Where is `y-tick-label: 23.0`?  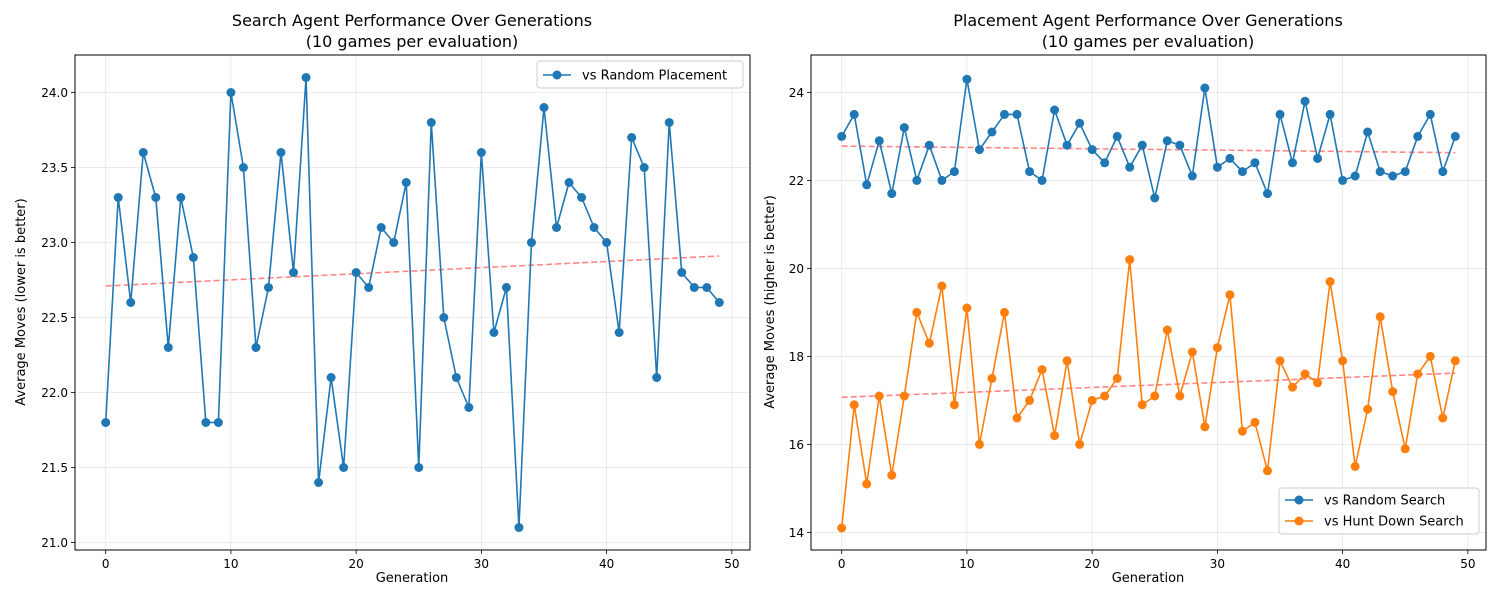
y-tick-label: 23.0 is located at coordinates (54, 243).